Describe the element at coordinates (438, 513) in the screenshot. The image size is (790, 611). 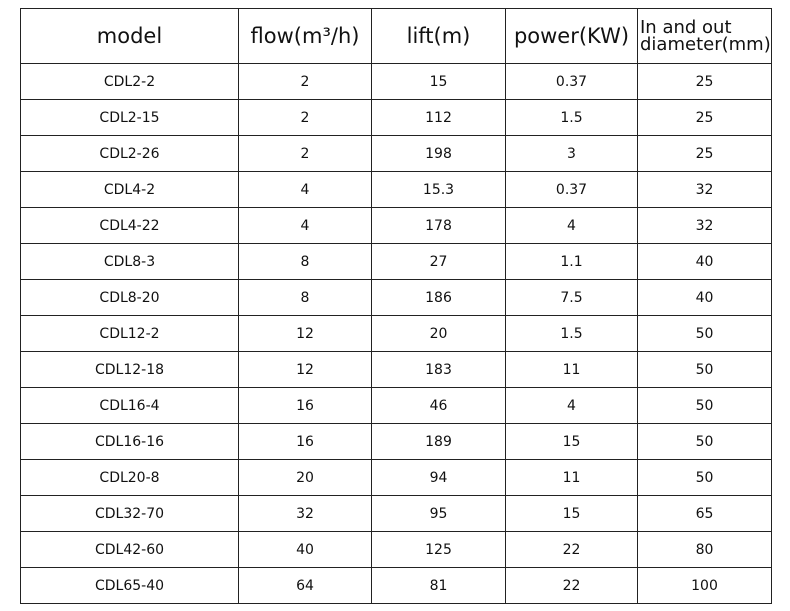
I see `table-cell: 95` at that location.